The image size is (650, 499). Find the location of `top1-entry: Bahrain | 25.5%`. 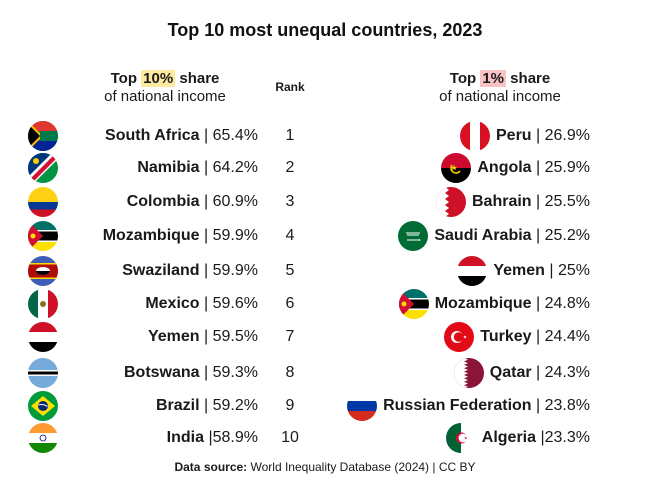

top1-entry: Bahrain | 25.5% is located at coordinates (513, 202).